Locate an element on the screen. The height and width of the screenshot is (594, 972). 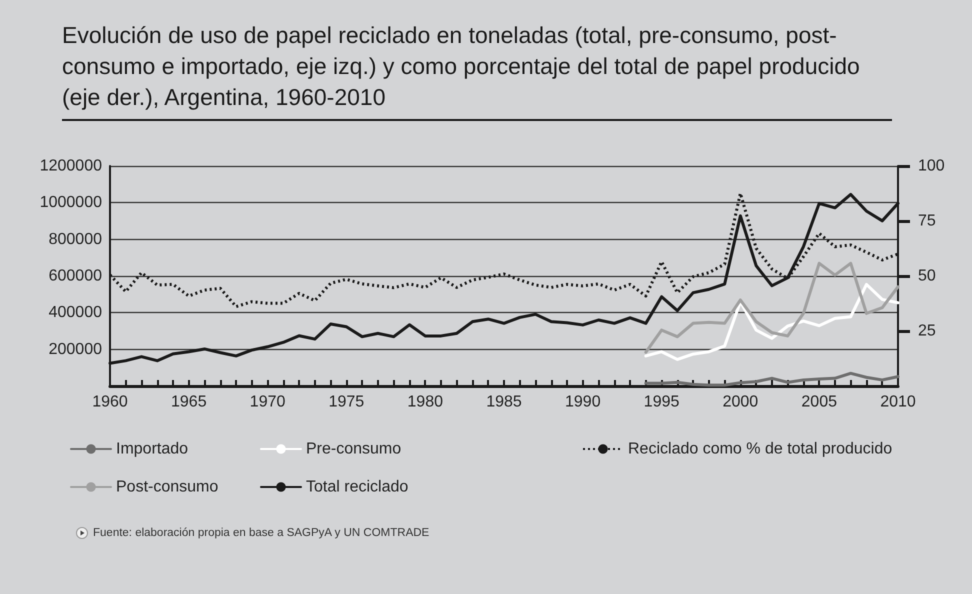
legend-label: Post-consumo is located at coordinates (167, 487).